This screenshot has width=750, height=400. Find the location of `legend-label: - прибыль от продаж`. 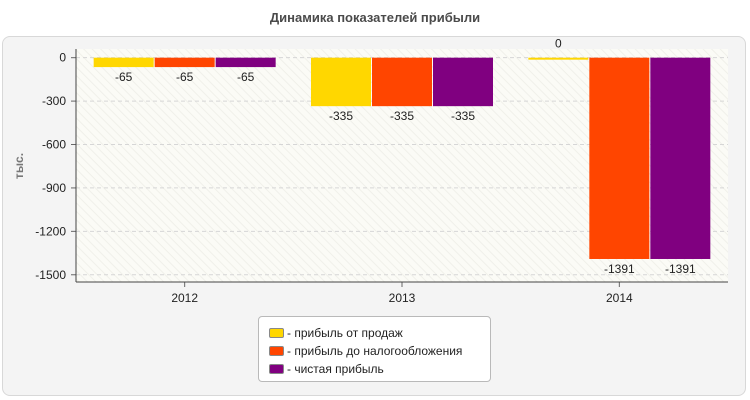

legend-label: - прибыль от продаж is located at coordinates (345, 333).